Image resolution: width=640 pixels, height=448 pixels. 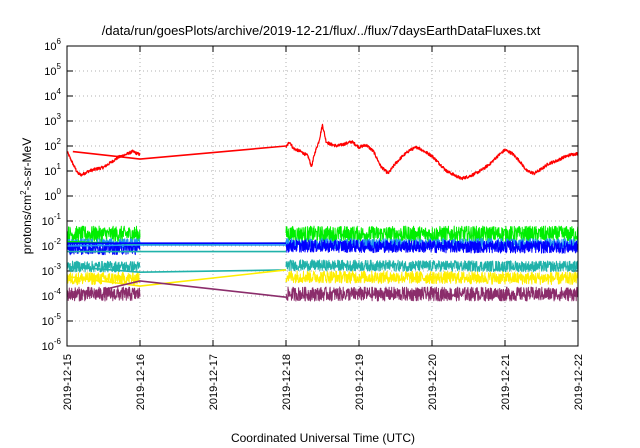 What do you see at coordinates (506, 382) in the screenshot?
I see `x-tick-label: 2019-12-21` at bounding box center [506, 382].